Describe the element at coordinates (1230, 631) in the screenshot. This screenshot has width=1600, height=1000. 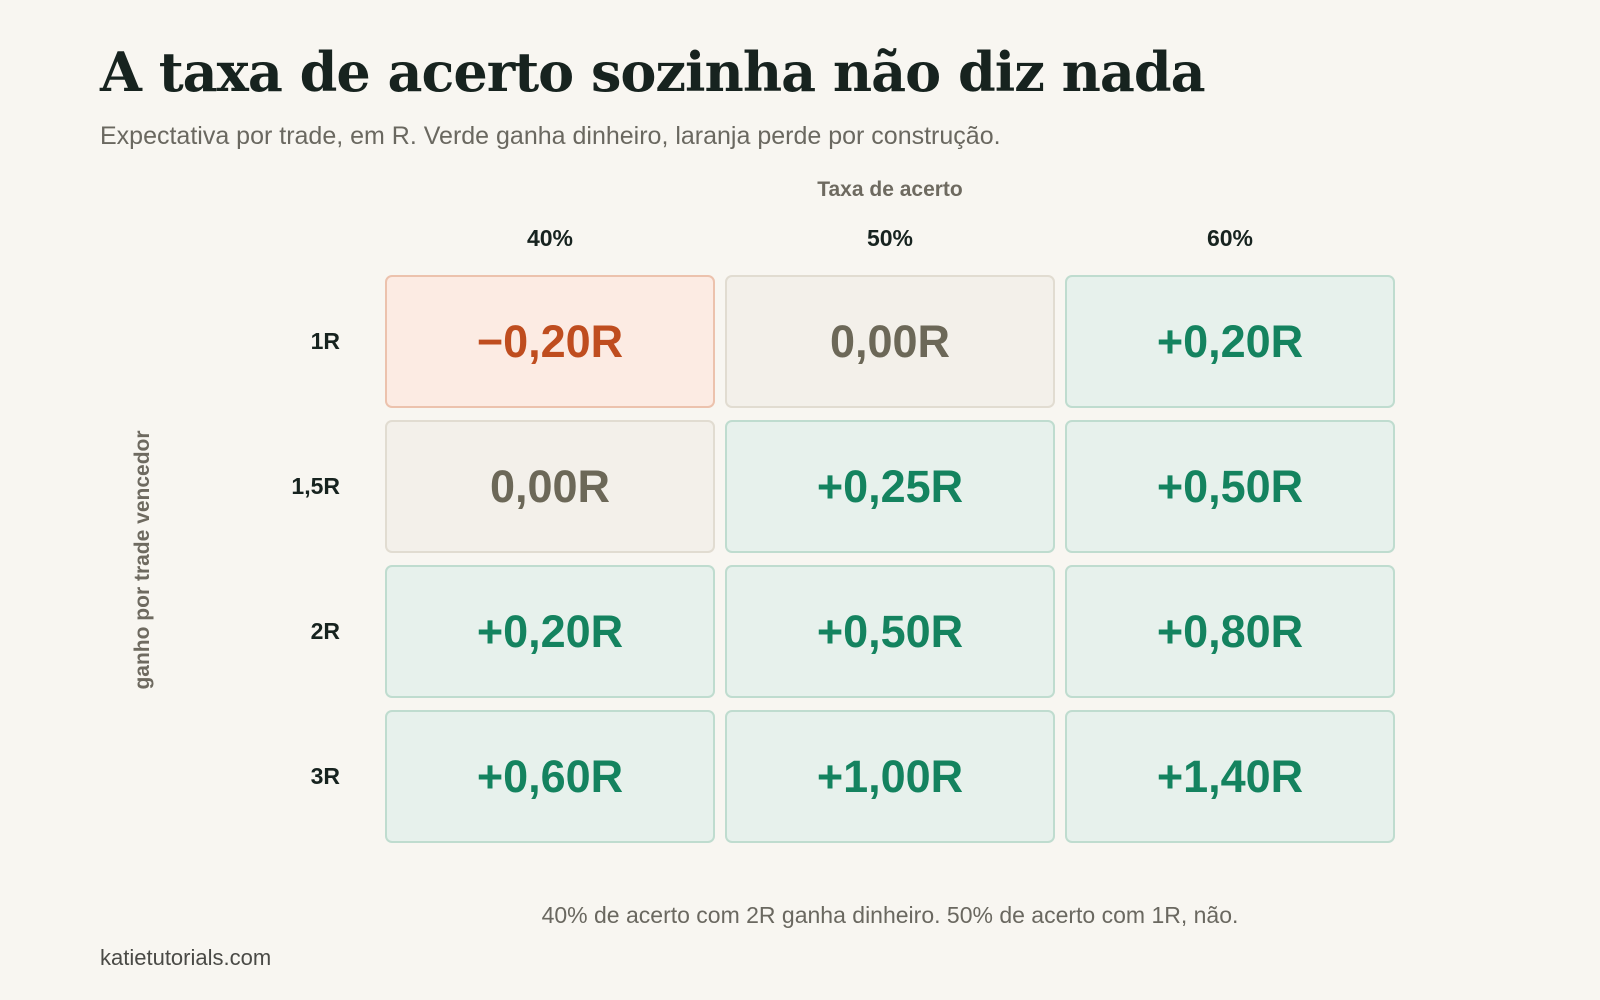
I see `heatmap-cell: +0,80R` at that location.